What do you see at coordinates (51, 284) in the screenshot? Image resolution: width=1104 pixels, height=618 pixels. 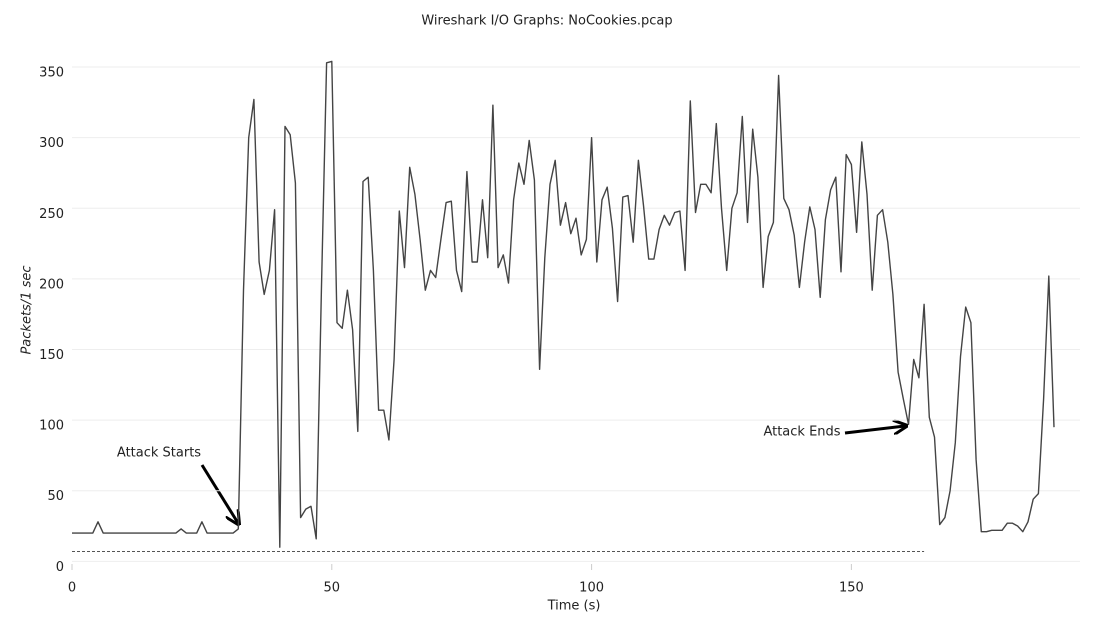 I see `y-tick-label: 200` at bounding box center [51, 284].